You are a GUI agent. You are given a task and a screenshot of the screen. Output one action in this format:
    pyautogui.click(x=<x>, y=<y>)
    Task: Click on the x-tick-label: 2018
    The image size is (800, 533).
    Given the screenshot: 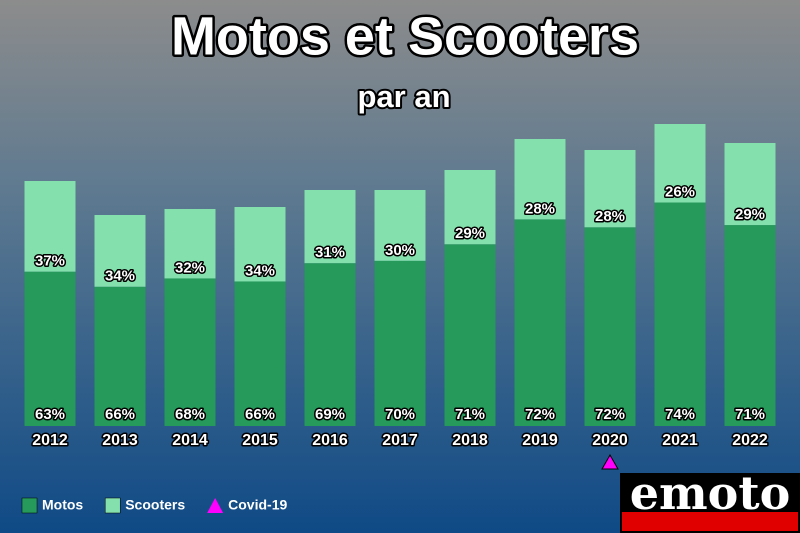 What is the action you would take?
    pyautogui.click(x=470, y=440)
    